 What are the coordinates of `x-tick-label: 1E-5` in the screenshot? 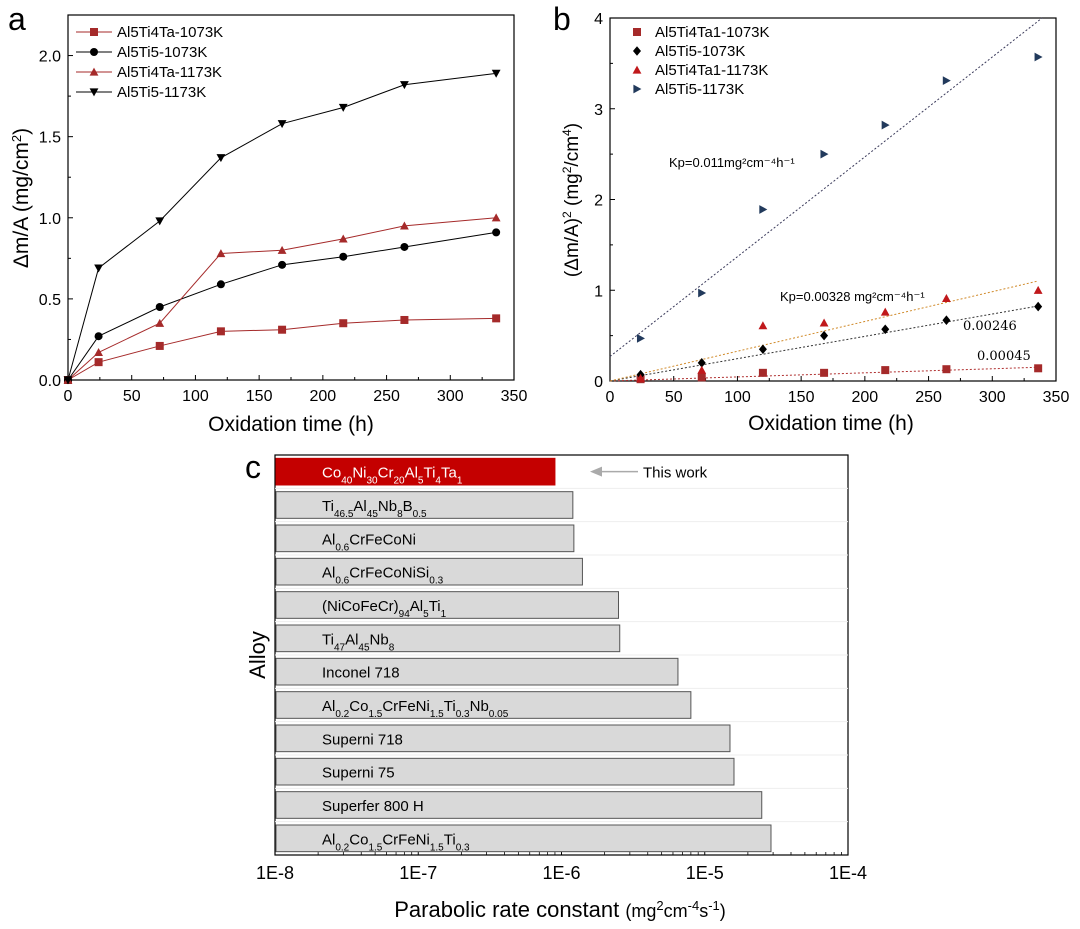 It's located at (705, 873).